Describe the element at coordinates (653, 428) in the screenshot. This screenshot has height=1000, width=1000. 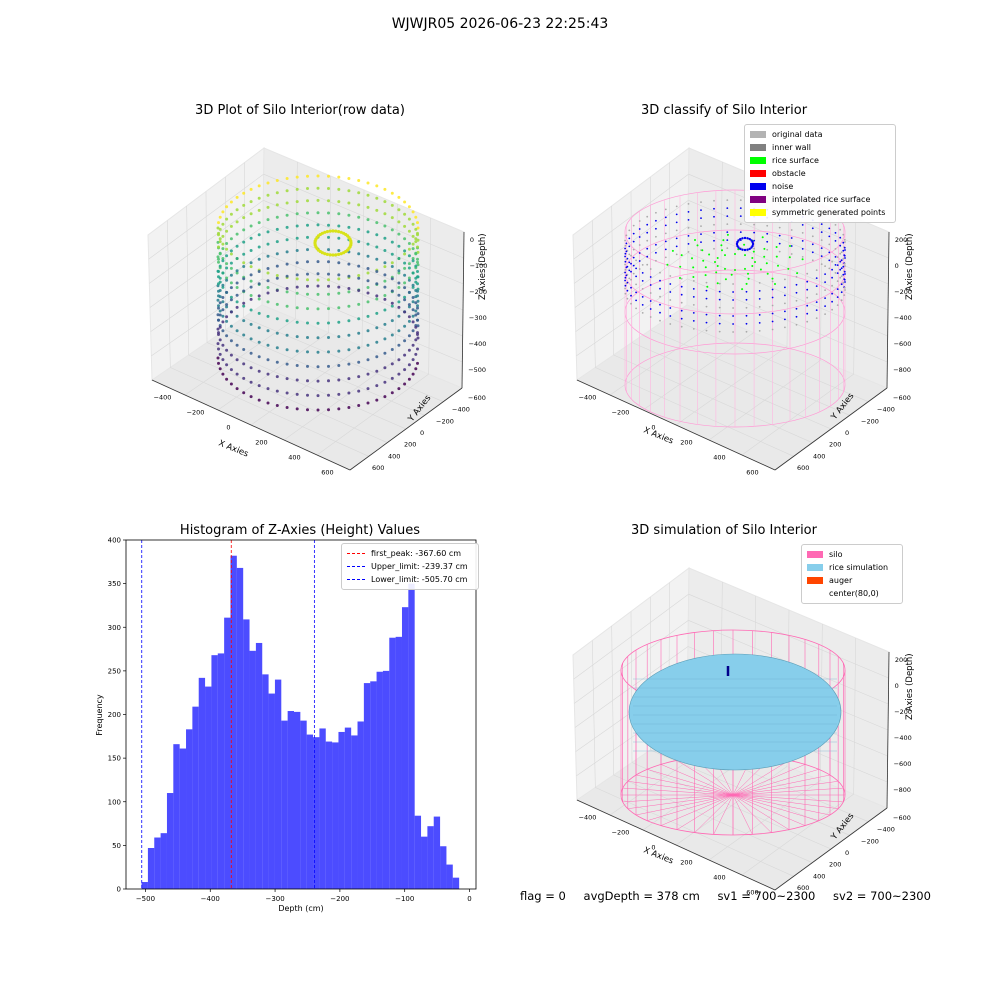
I see `classify-x-tick-label: 0` at that location.